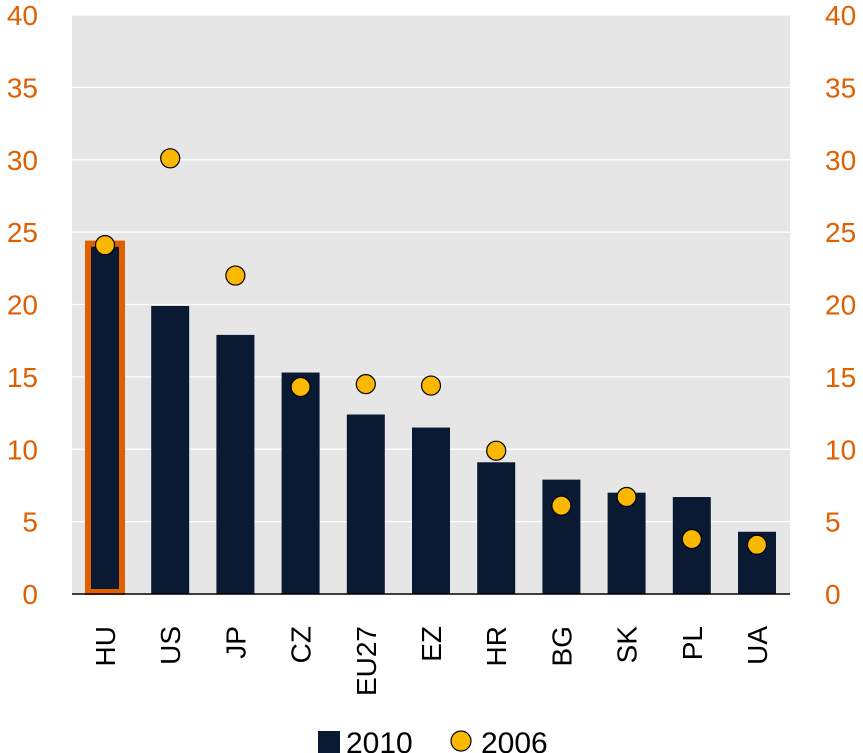  Describe the element at coordinates (365, 504) in the screenshot. I see `bar-eu27` at that location.